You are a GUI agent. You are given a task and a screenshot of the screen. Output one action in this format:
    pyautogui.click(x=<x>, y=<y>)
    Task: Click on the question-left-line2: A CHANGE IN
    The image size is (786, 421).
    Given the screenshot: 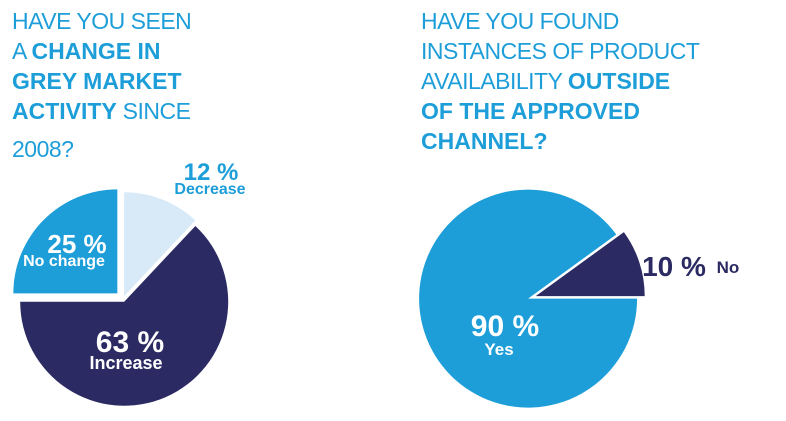 What is the action you would take?
    pyautogui.click(x=86, y=51)
    